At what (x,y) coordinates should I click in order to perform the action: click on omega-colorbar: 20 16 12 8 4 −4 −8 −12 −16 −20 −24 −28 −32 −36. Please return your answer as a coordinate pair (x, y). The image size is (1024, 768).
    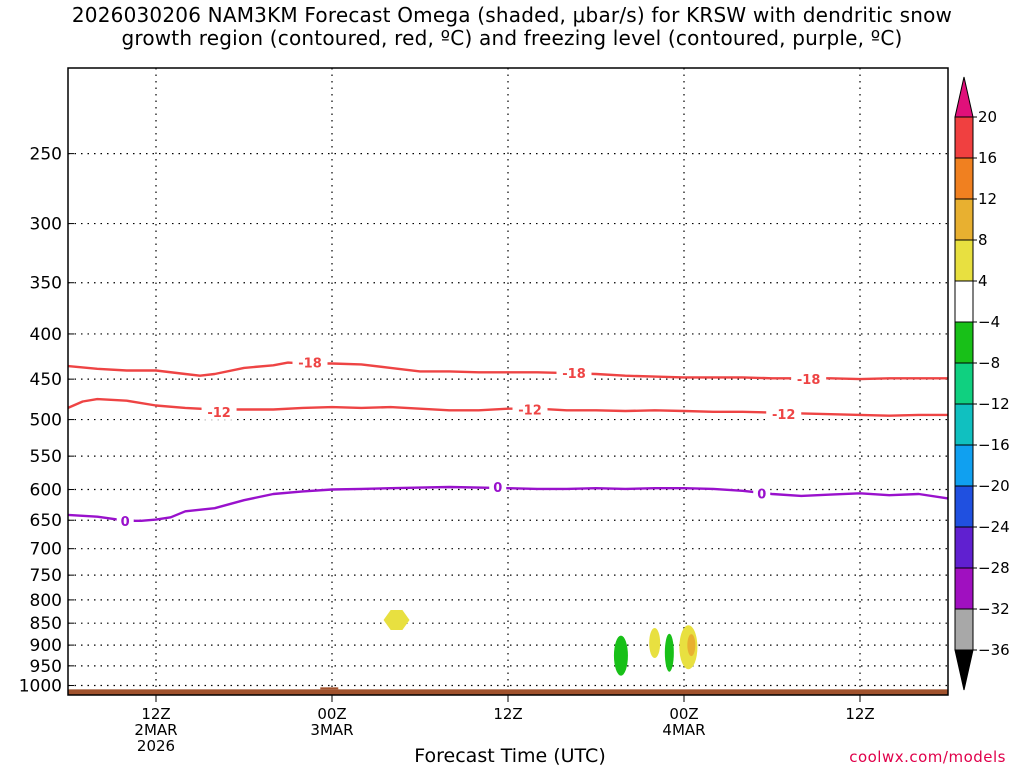
    Looking at the image, I should click on (982, 383).